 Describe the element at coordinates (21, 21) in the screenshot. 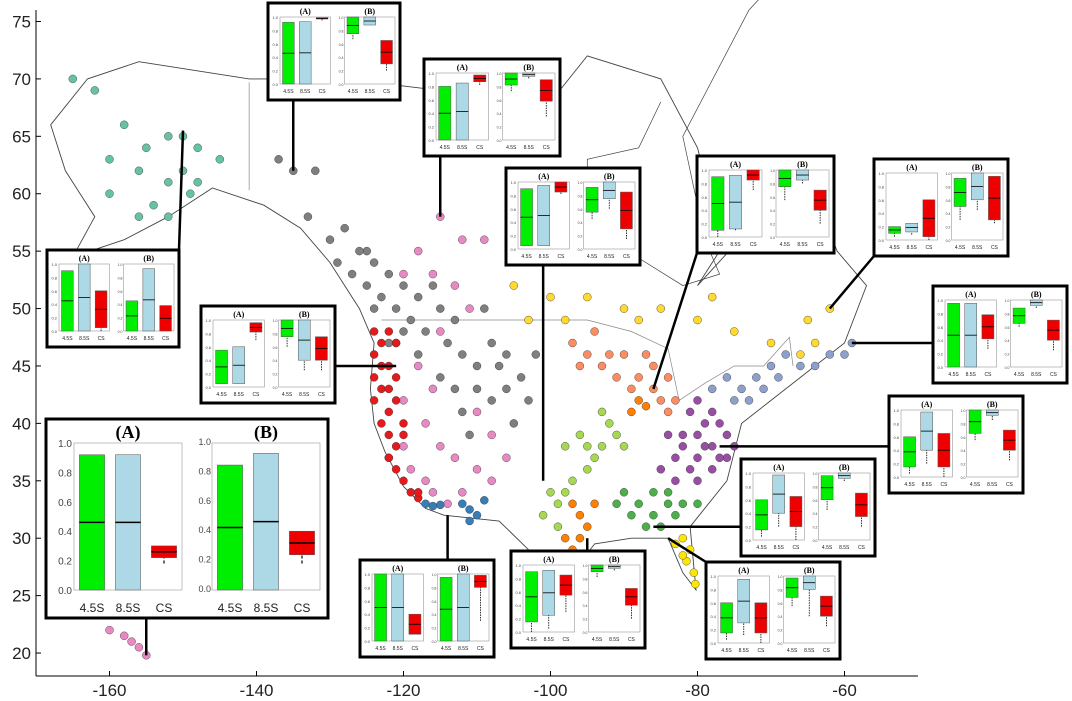

I see `y-tick-label: 75` at that location.